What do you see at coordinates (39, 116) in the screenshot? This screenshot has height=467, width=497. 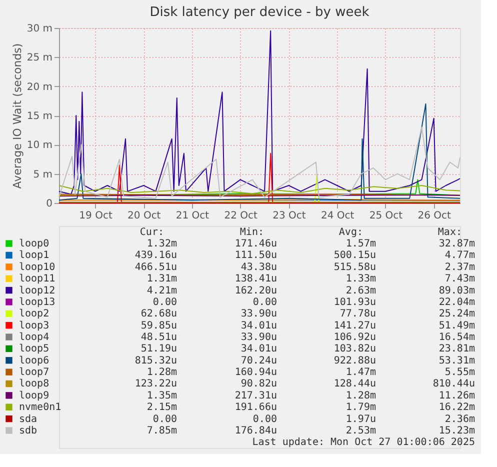 I see `y-tick-label: 15 m` at bounding box center [39, 116].